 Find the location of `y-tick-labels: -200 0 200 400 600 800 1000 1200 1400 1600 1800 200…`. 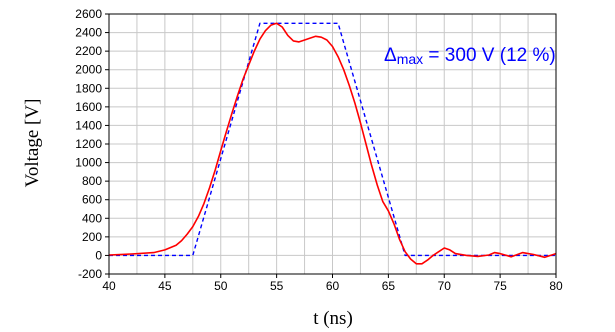

y-tick-labels: -200 0 200 400 600 800 1000 1200 1400 1600 1800 200… is located at coordinates (92, 144).